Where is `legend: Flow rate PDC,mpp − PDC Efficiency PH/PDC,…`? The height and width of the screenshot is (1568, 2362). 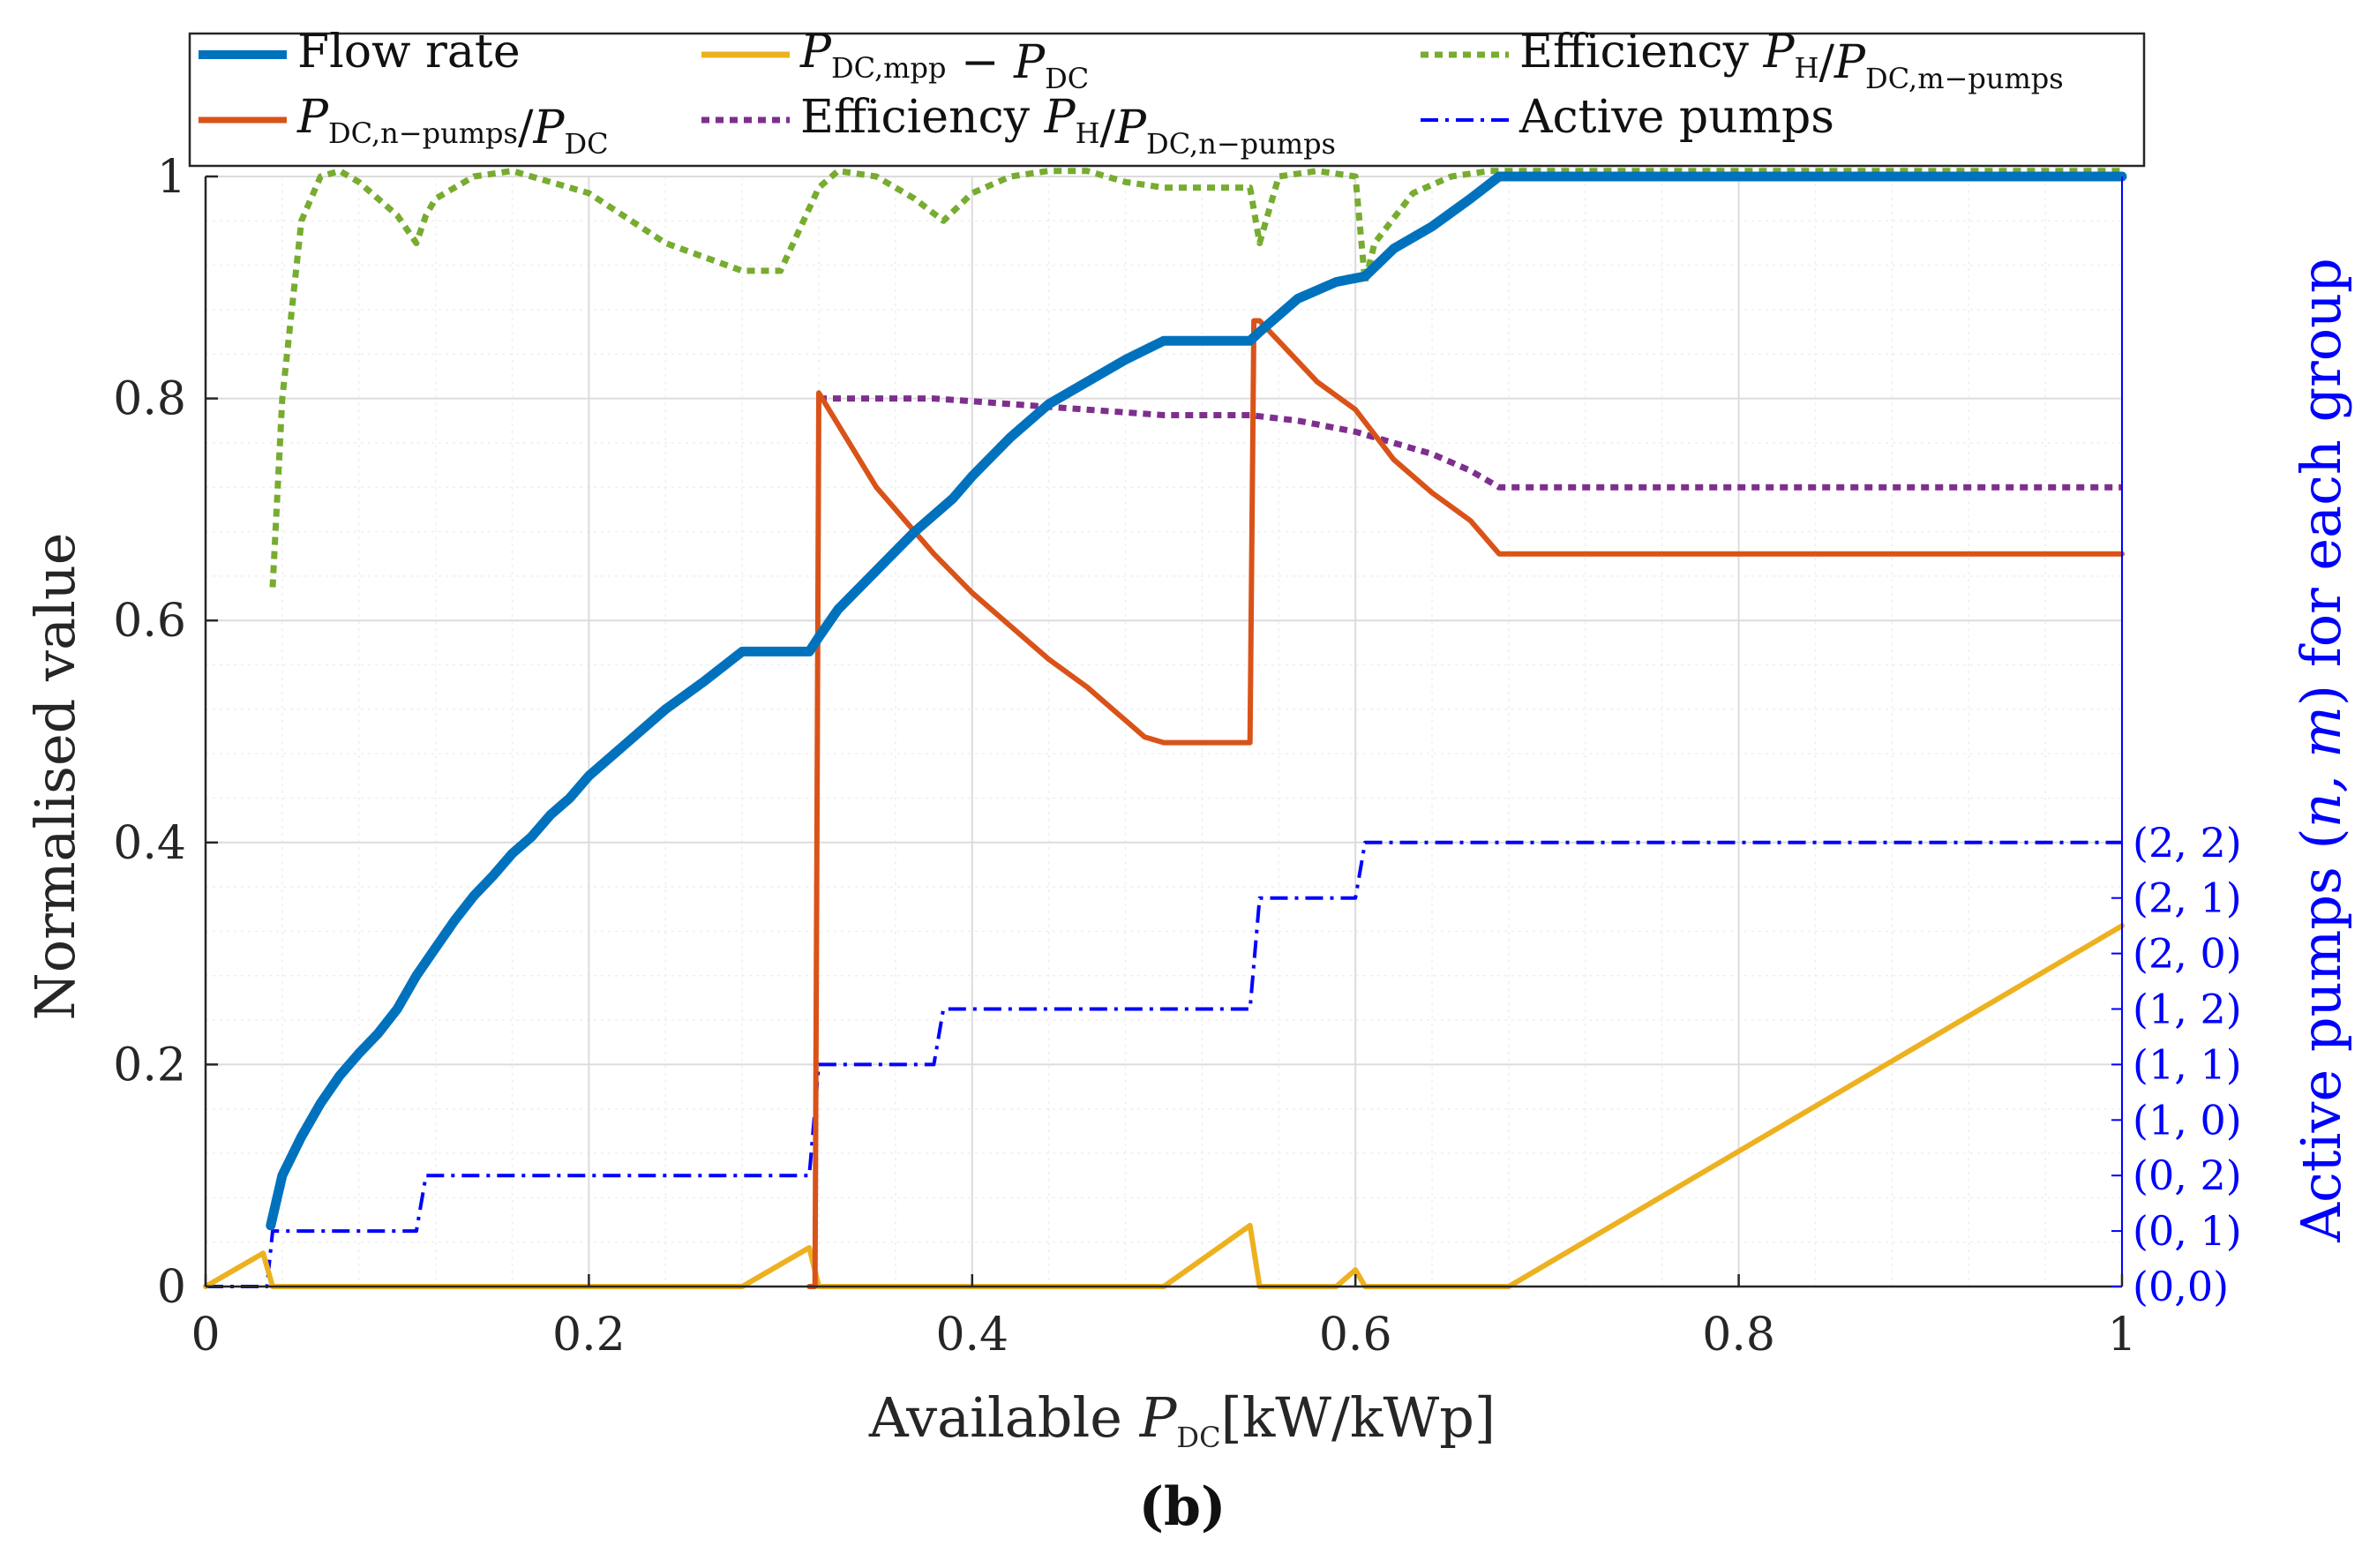
legend: Flow rate PDC,mpp − PDC Efficiency PH/PDC,… is located at coordinates (1167, 97).